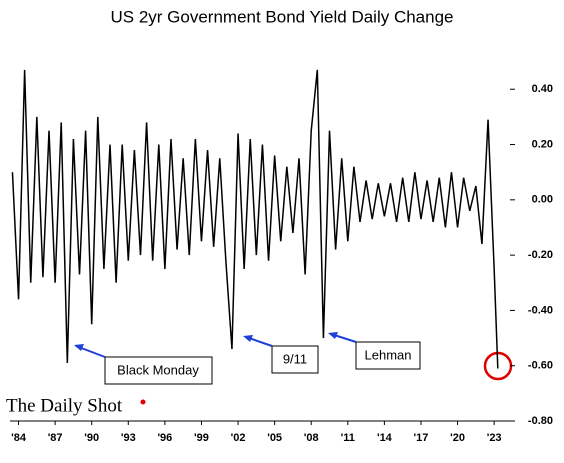 The image size is (564, 463). I want to click on x-tick-label: '96, so click(164, 438).